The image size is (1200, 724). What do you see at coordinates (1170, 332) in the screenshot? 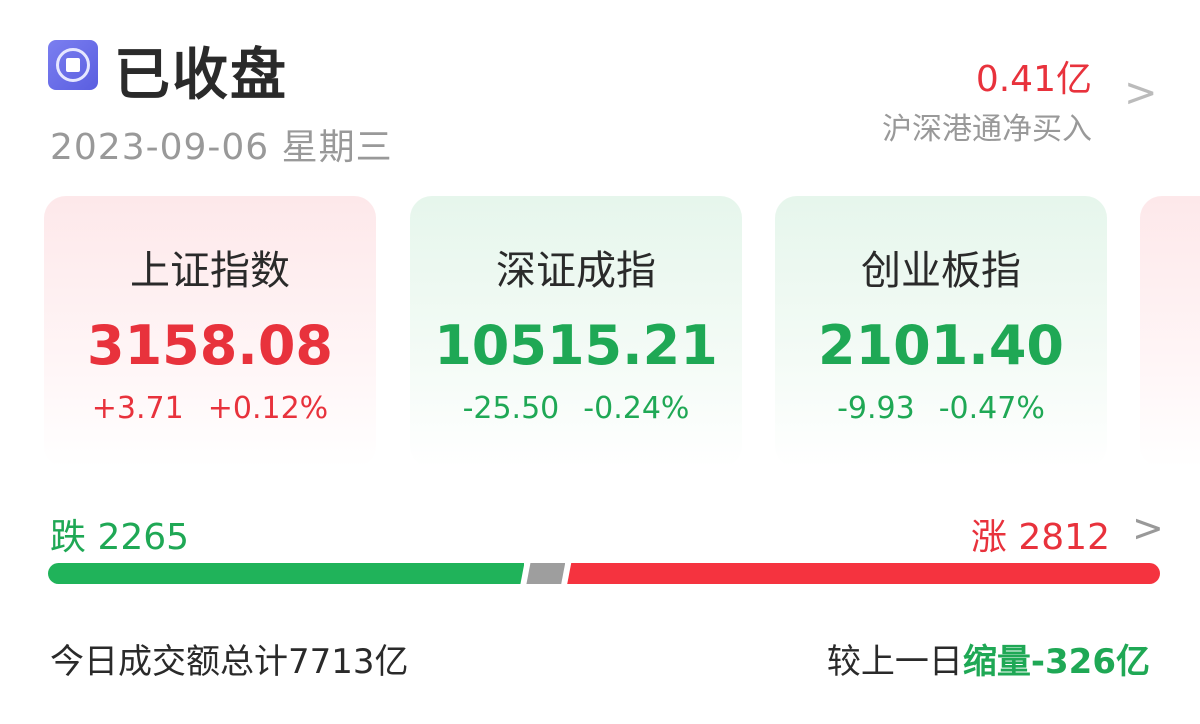
I see `index-card-partial` at bounding box center [1170, 332].